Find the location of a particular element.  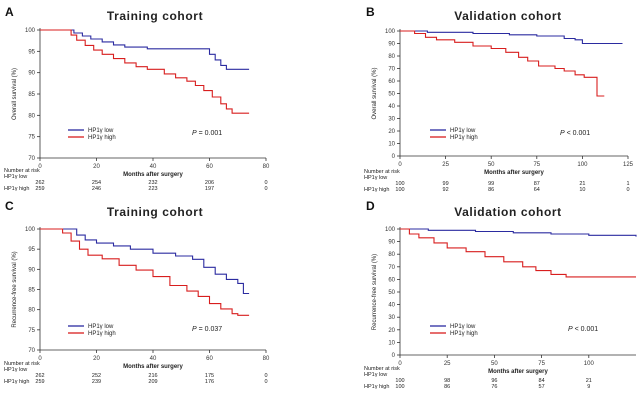

y-tick-label: 60 is located at coordinates (391, 82).